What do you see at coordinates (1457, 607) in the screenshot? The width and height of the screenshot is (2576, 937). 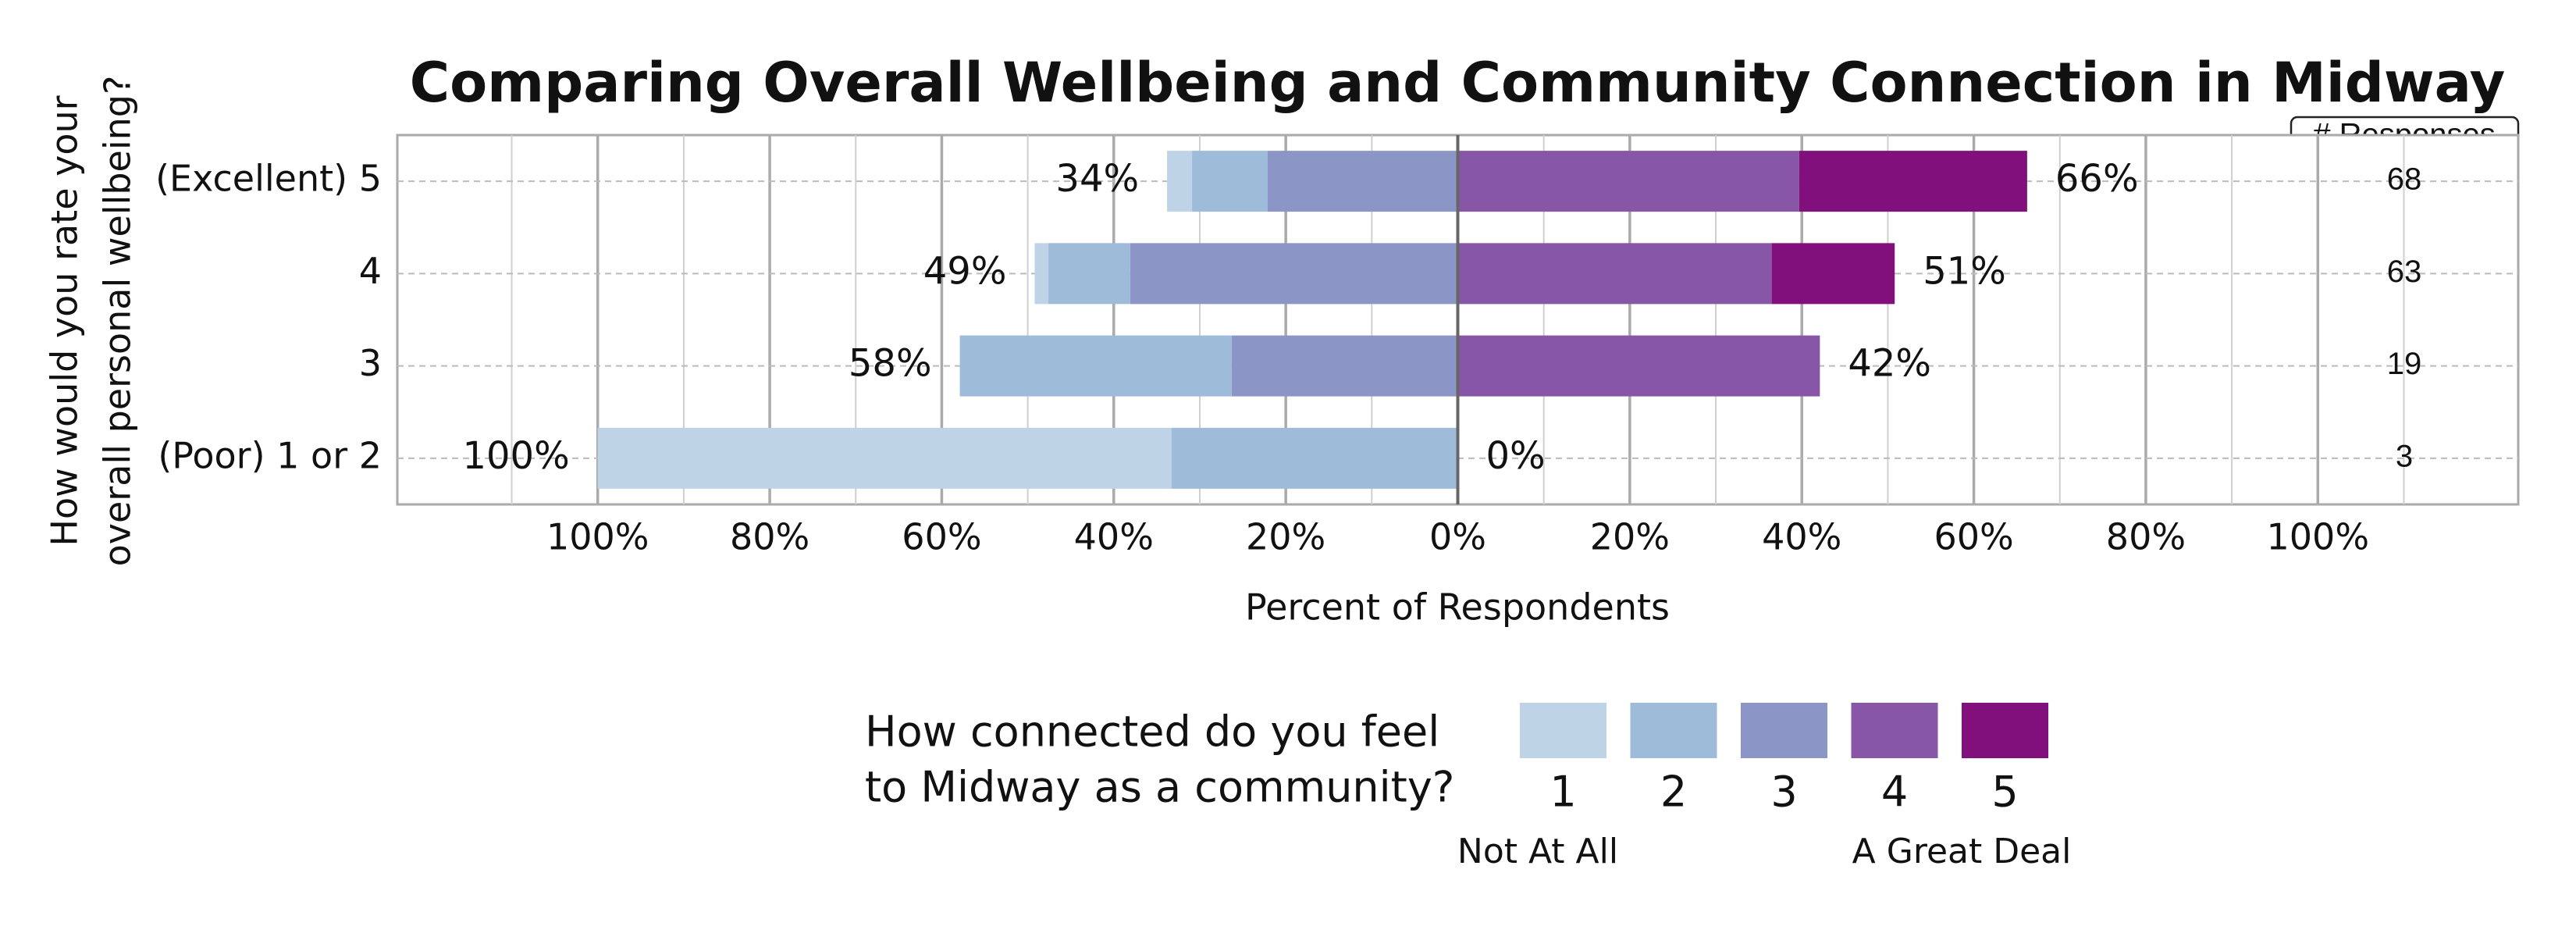 I see `x-axis-label: Percent of Respondents` at bounding box center [1457, 607].